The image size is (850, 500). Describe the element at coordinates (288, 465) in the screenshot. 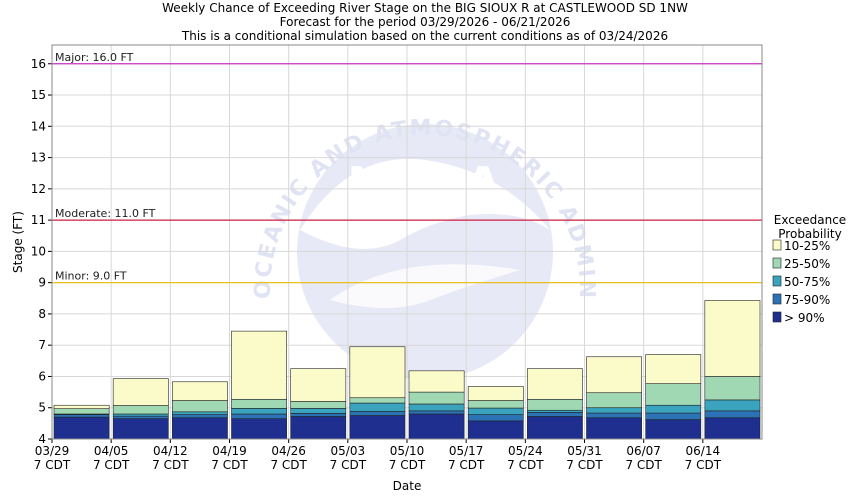

I see `x-tick-time-4: 7 CDT` at that location.